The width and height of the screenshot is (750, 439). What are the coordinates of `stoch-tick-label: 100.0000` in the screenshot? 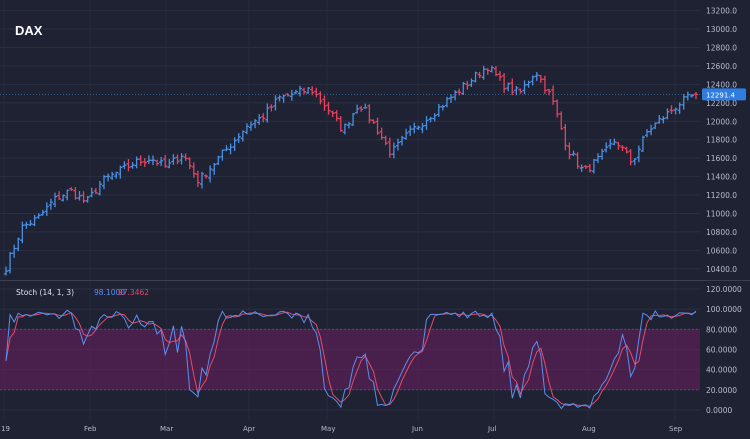 It's located at (724, 309).